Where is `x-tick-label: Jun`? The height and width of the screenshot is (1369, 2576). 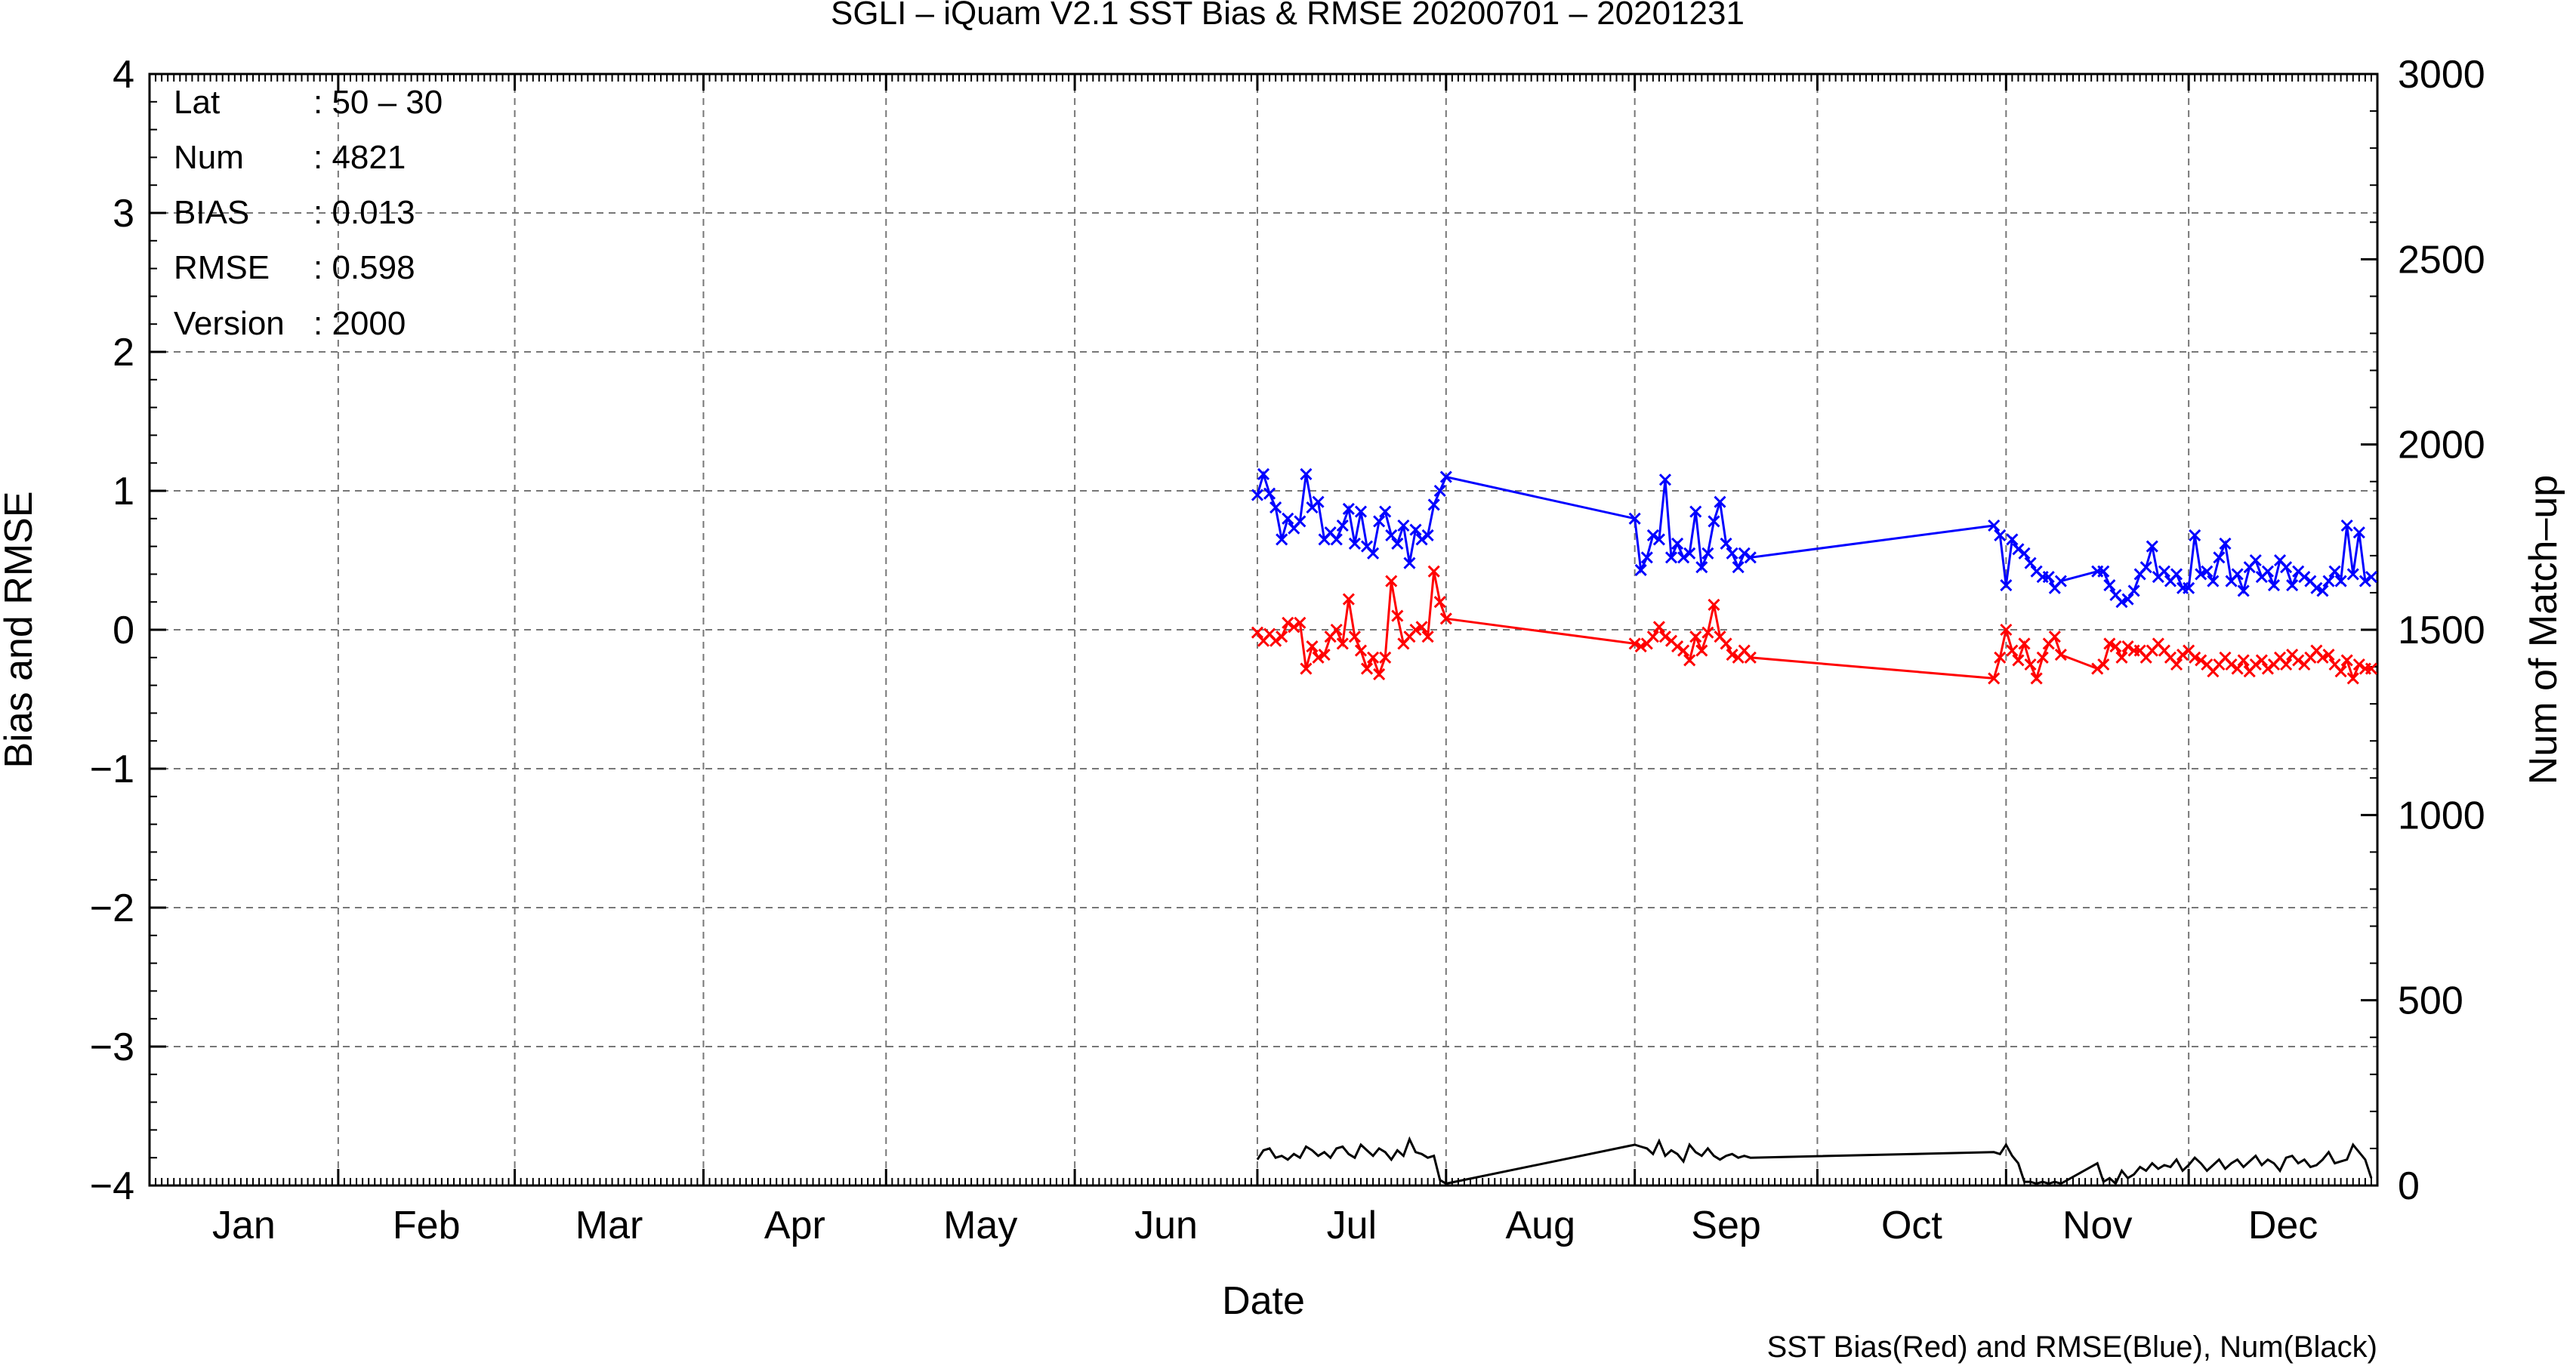 x-tick-label: Jun is located at coordinates (1166, 1225).